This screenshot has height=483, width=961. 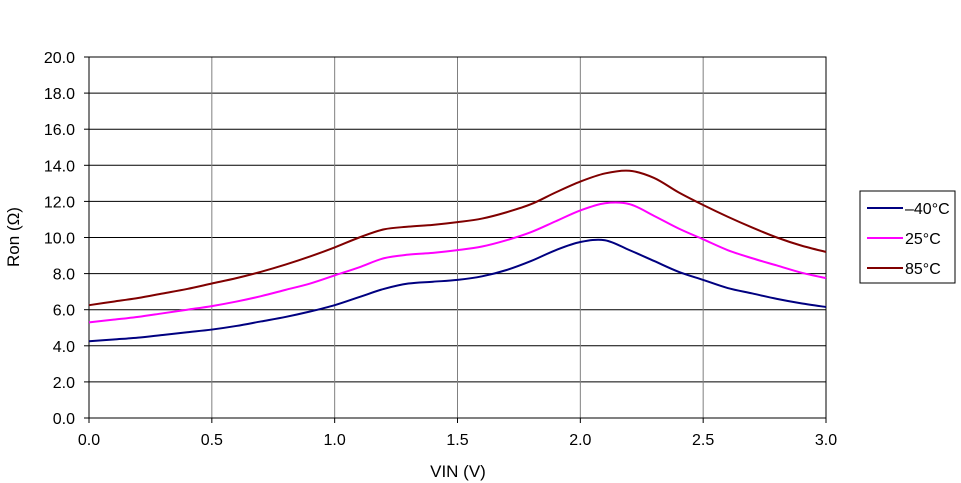 I want to click on y-tick-label: 16.0, so click(x=59, y=130).